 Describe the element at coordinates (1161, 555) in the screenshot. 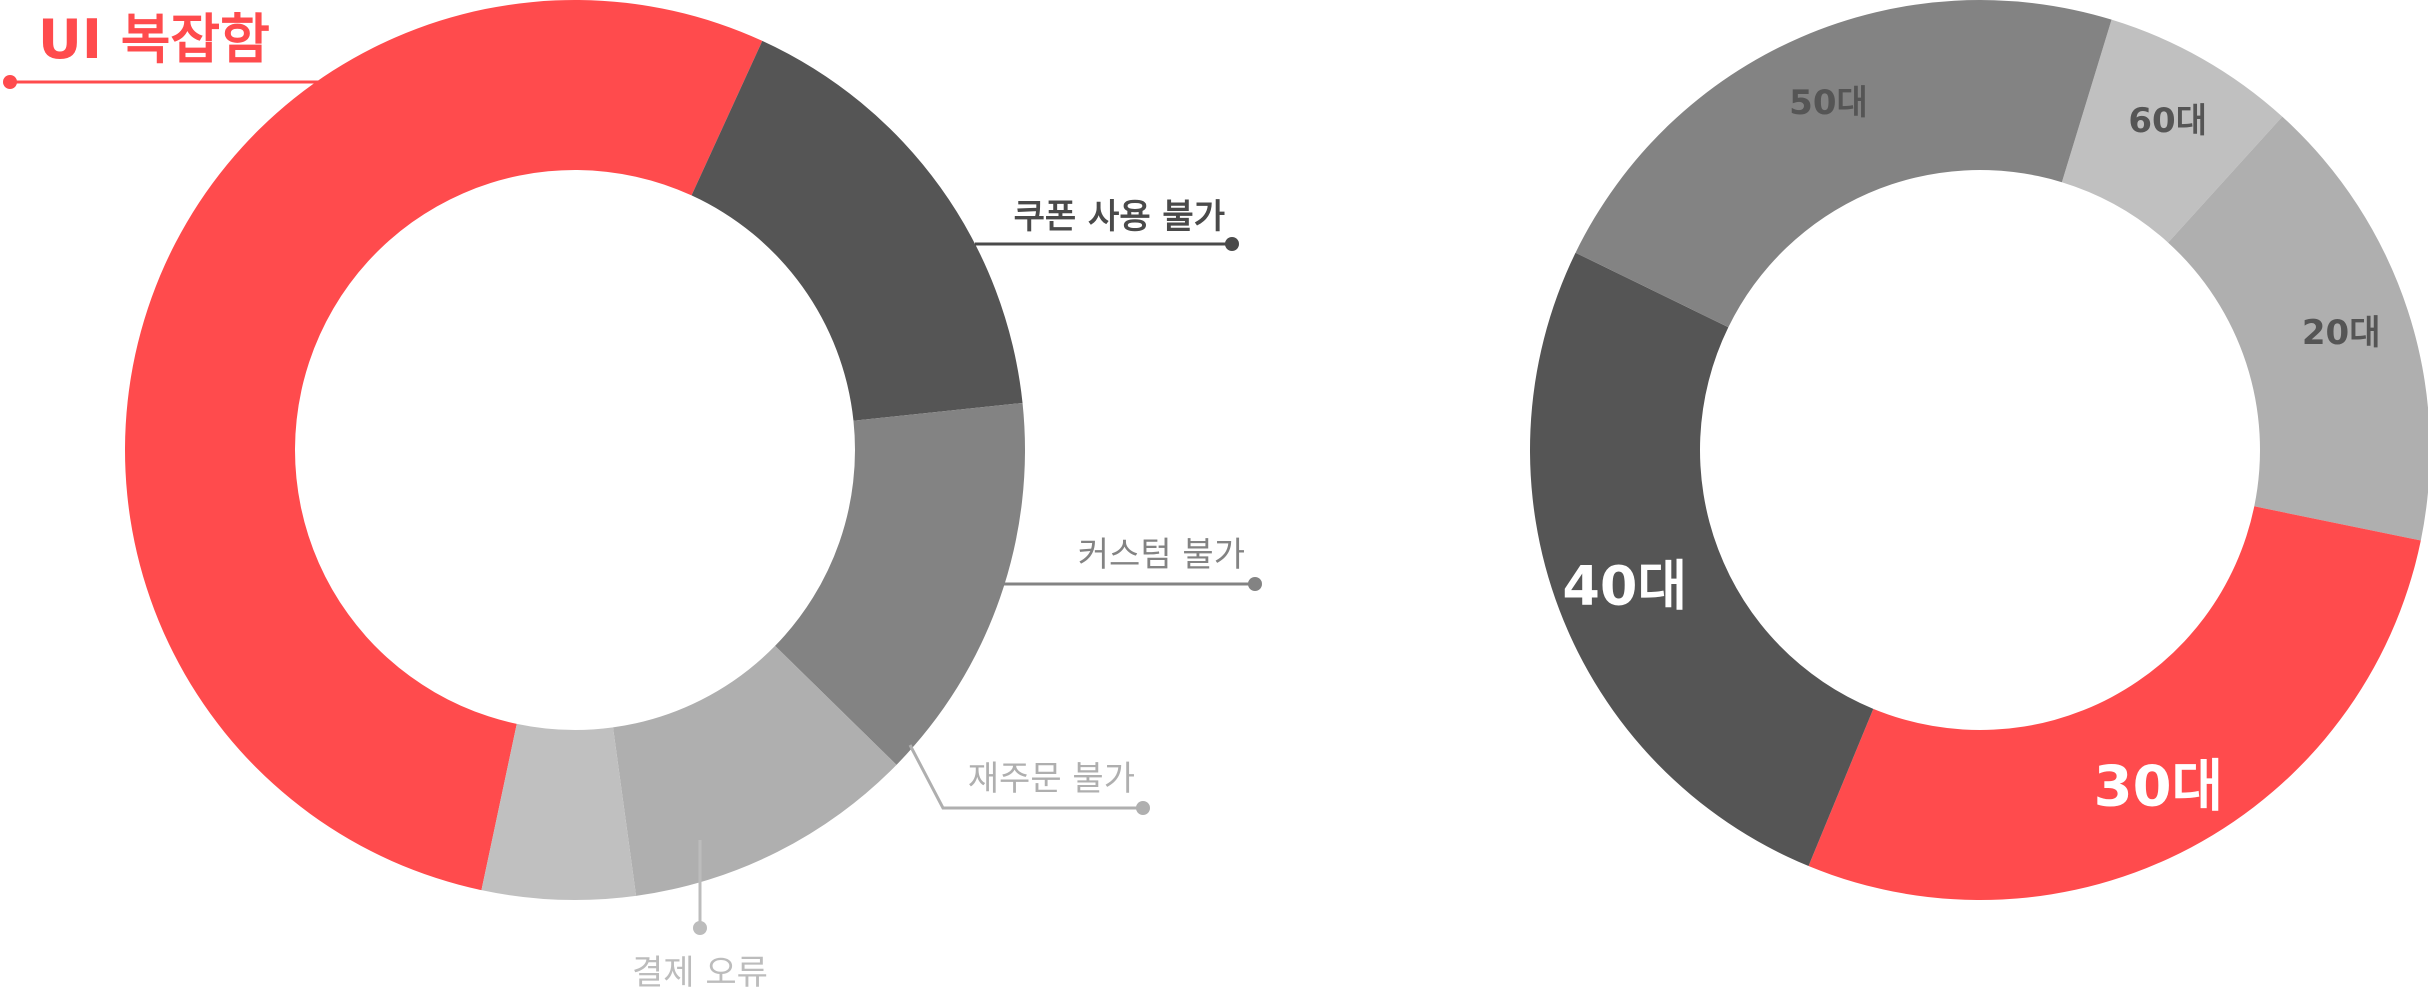

I see `callout-label-2: 커스텀 불가` at that location.